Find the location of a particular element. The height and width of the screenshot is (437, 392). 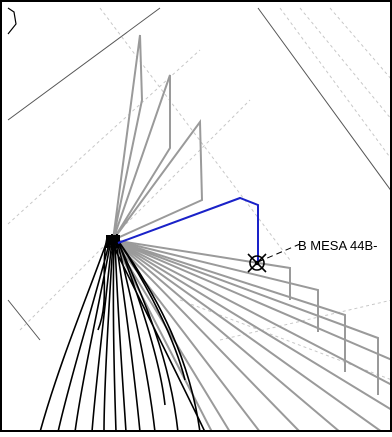

fix-leader-line is located at coordinates (279, 253).